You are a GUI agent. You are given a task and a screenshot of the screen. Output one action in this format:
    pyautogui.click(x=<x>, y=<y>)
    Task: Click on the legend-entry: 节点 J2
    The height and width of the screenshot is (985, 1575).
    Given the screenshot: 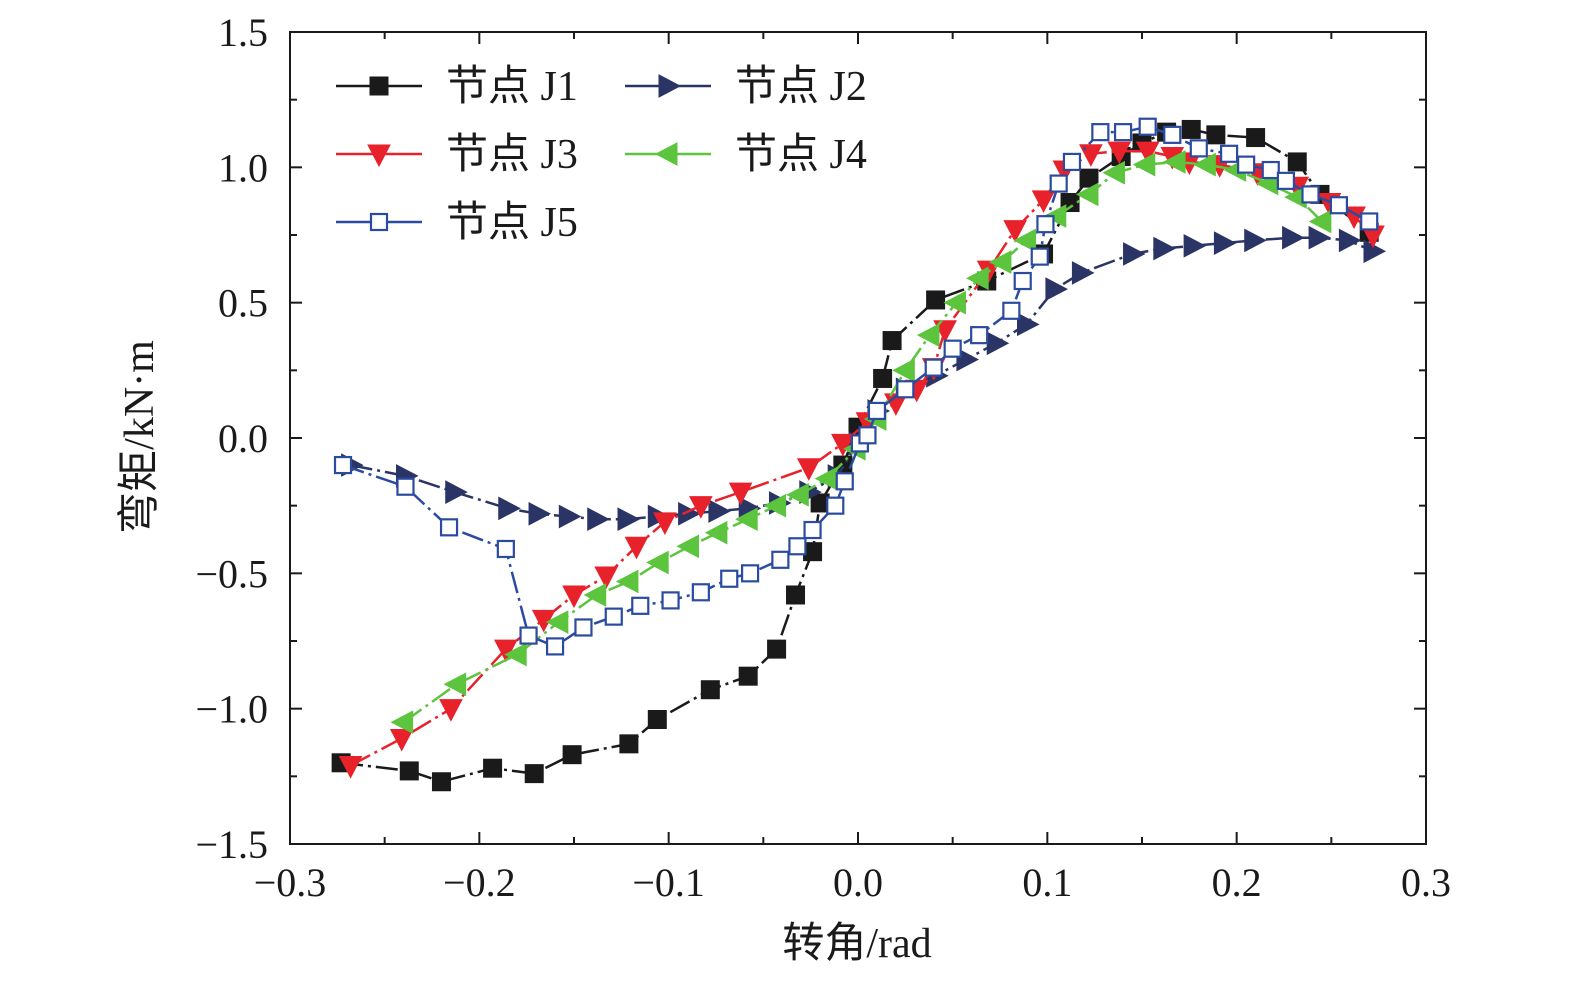 What is the action you would take?
    pyautogui.click(x=746, y=87)
    